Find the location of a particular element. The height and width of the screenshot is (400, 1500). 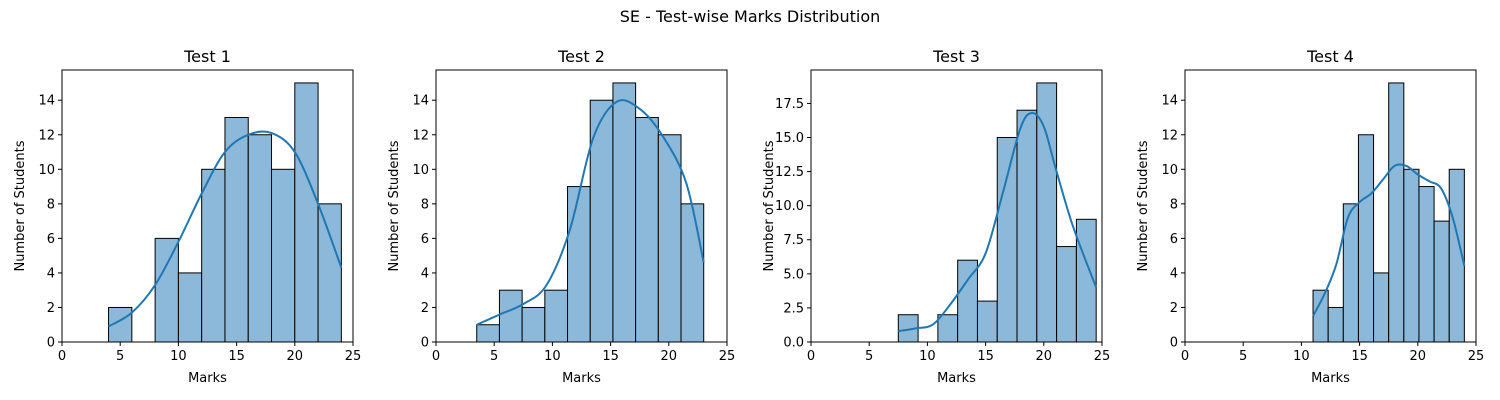

y-tick-label: 12.5 is located at coordinates (789, 172).